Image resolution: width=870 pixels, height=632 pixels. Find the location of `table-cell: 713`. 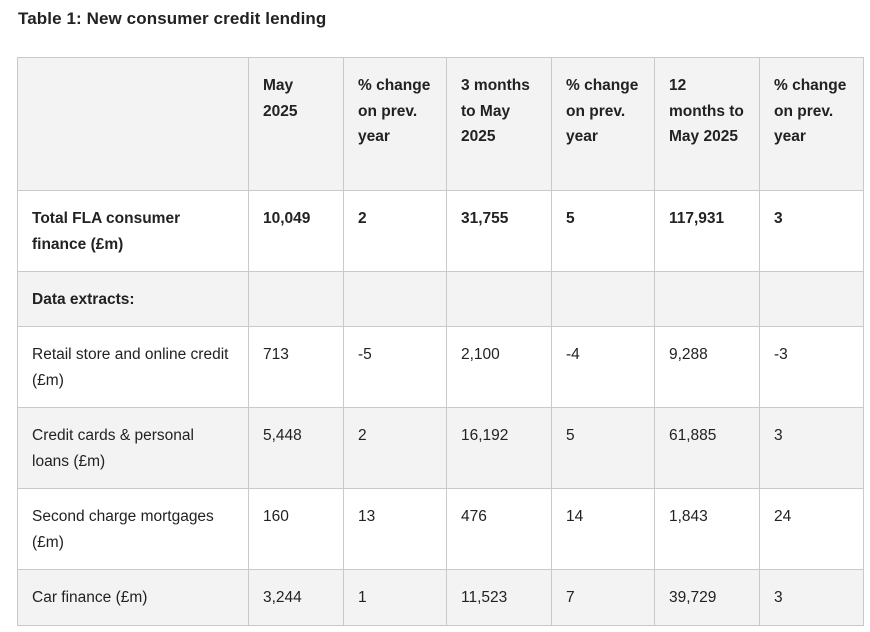

table-cell: 713 is located at coordinates (296, 367).